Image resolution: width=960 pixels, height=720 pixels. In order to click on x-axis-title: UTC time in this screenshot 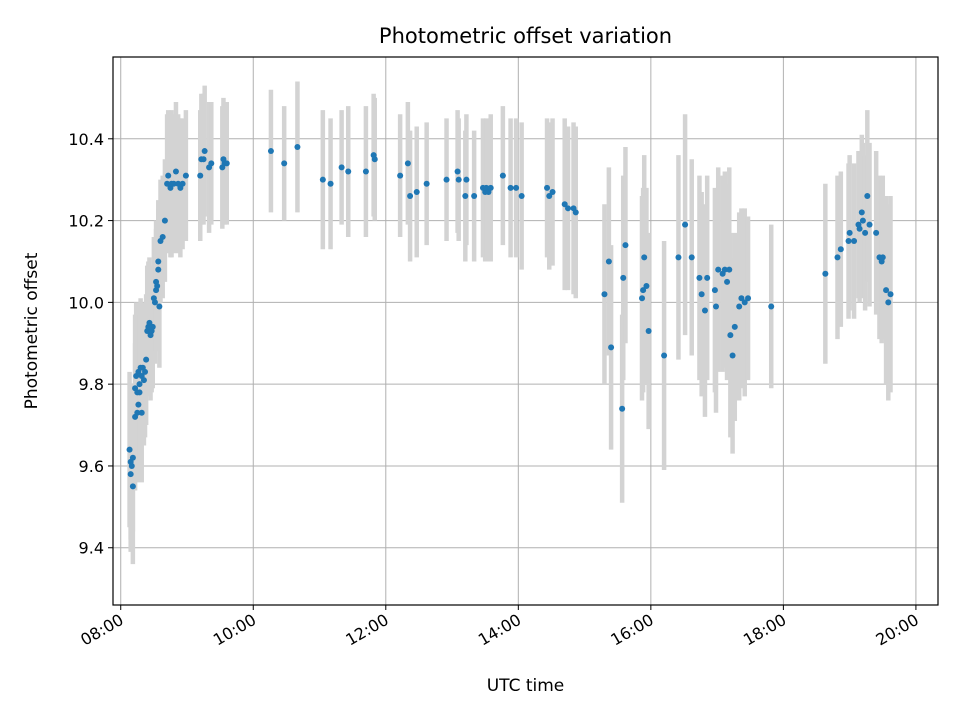, I will do `click(526, 686)`.